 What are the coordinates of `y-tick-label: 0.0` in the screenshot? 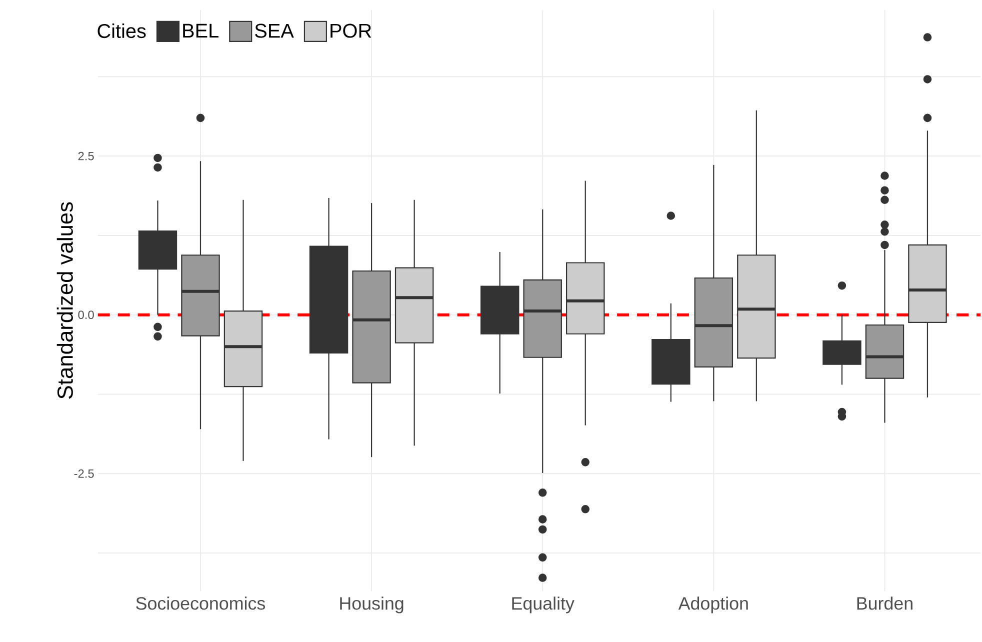 It's located at (86, 315).